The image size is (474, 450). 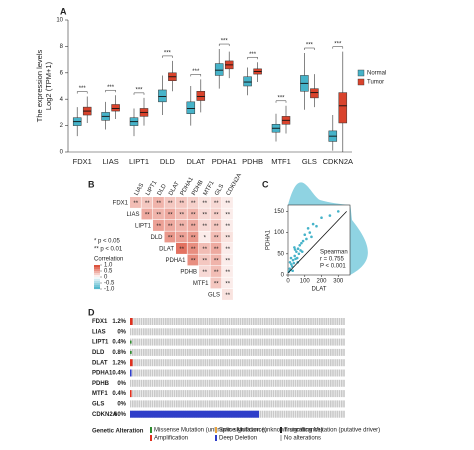 What do you see at coordinates (119, 343) in the screenshot?
I see `value-label: 0.4%` at bounding box center [119, 343].